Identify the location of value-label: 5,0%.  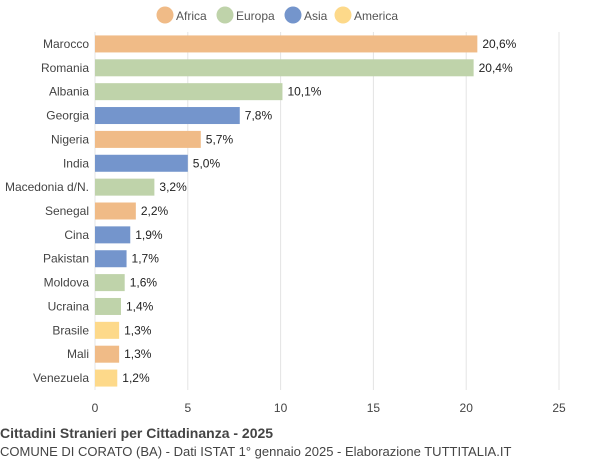
(207, 163).